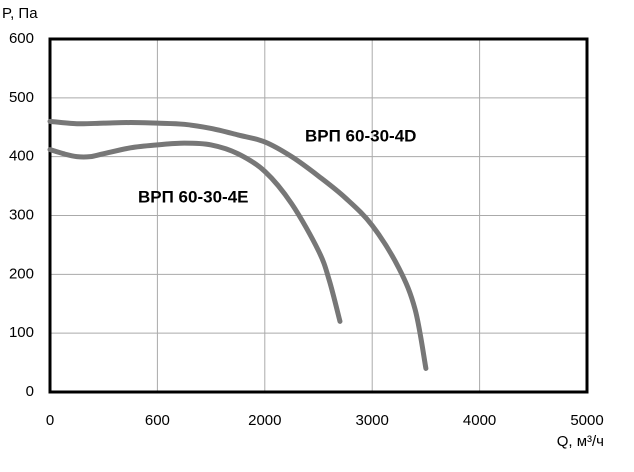  Describe the element at coordinates (21, 97) in the screenshot. I see `y-tick-label: 500` at that location.